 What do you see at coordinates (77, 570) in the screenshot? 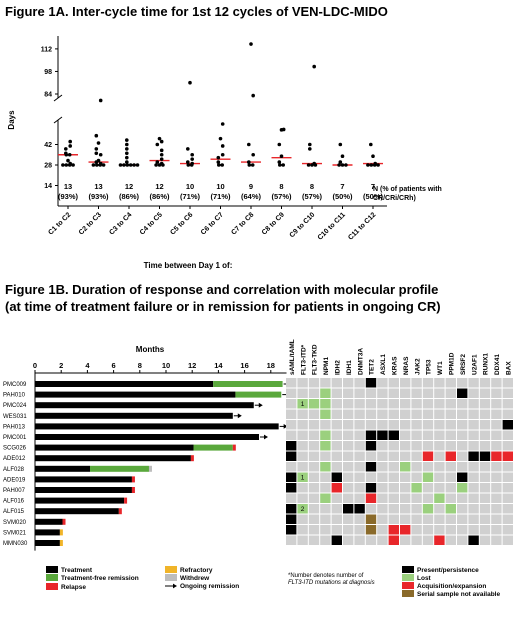
I see `legend-label-treatment: Treatment` at bounding box center [77, 570].